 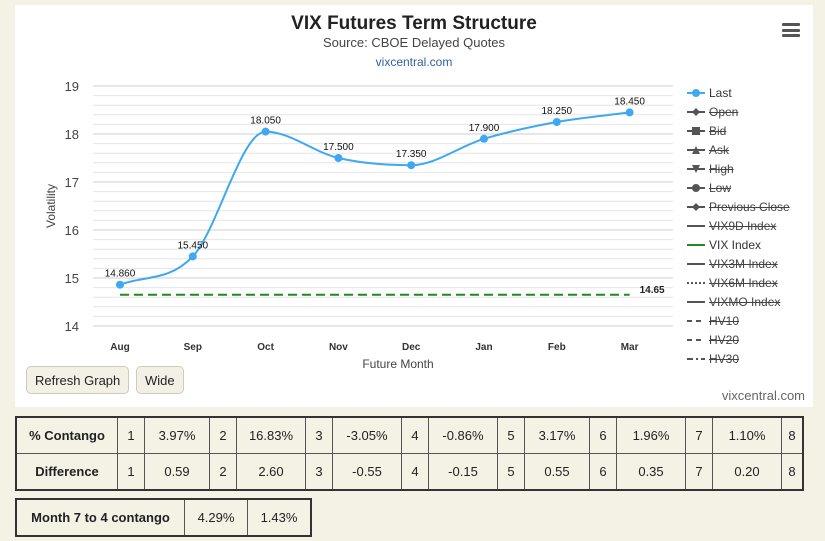 What do you see at coordinates (651, 472) in the screenshot?
I see `value-cell: 0.35` at bounding box center [651, 472].